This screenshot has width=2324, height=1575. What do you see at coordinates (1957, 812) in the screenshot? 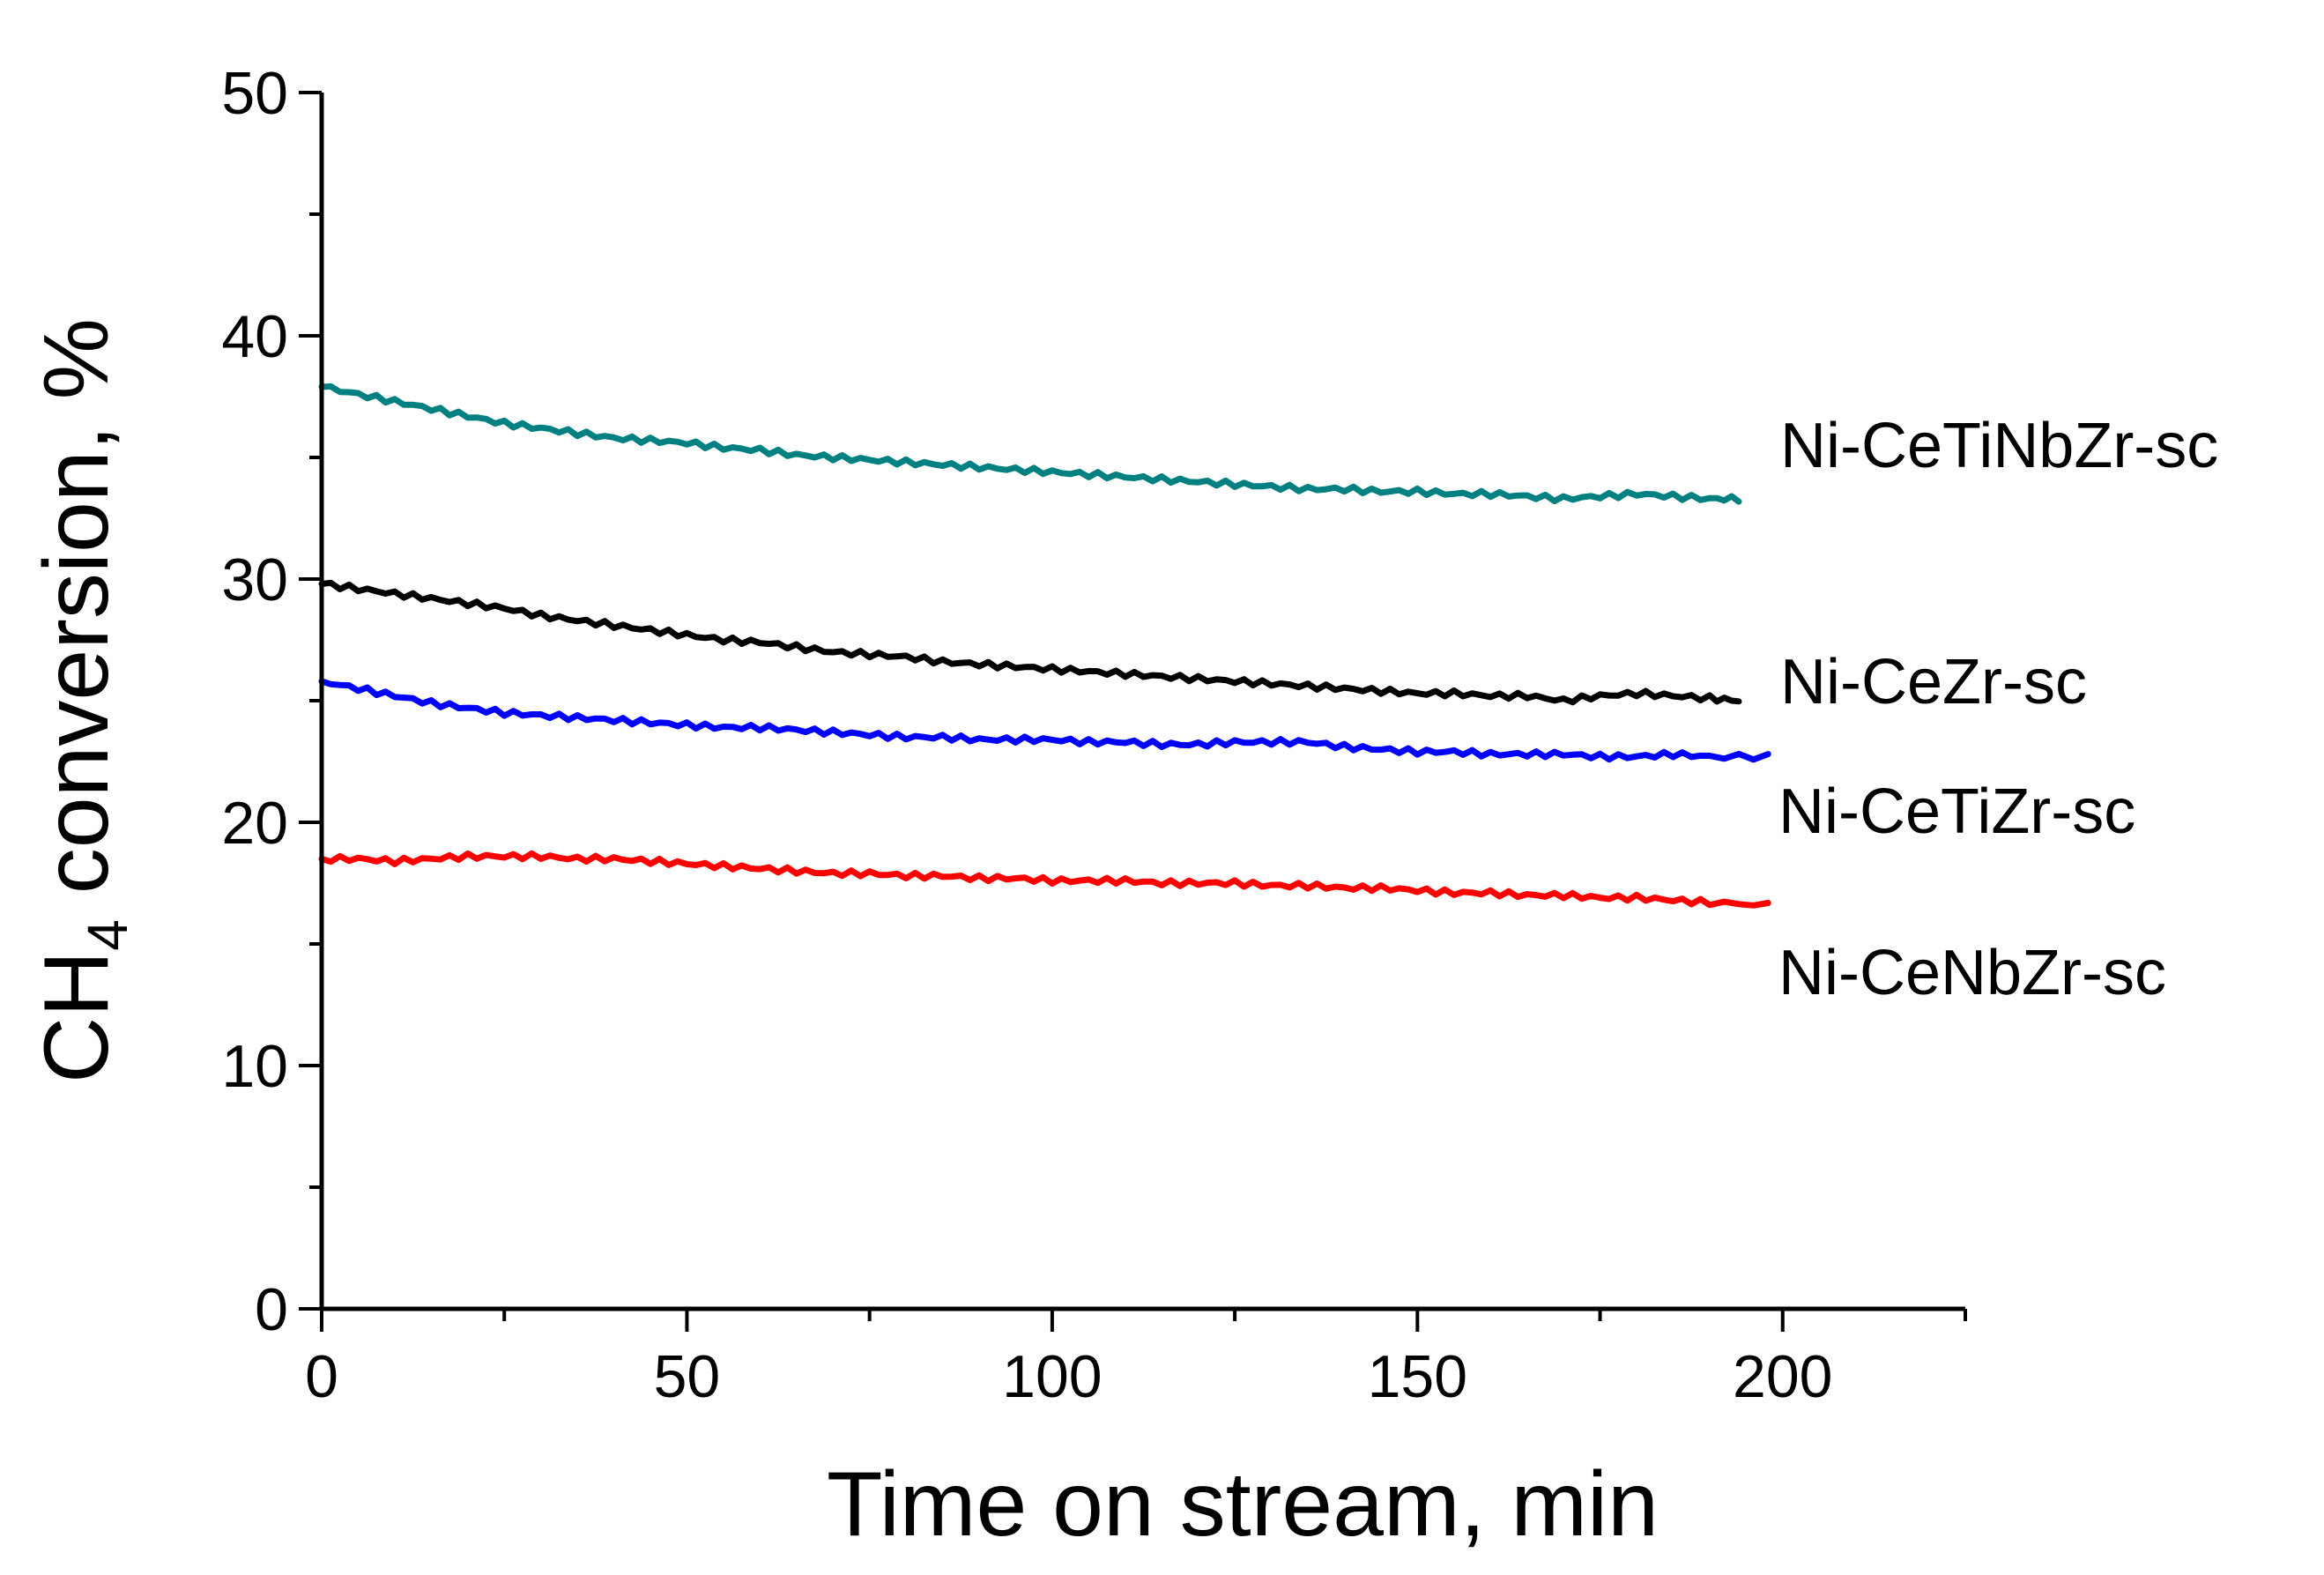
I see `series-label: Ni-CeTiZr-sc` at bounding box center [1957, 812].